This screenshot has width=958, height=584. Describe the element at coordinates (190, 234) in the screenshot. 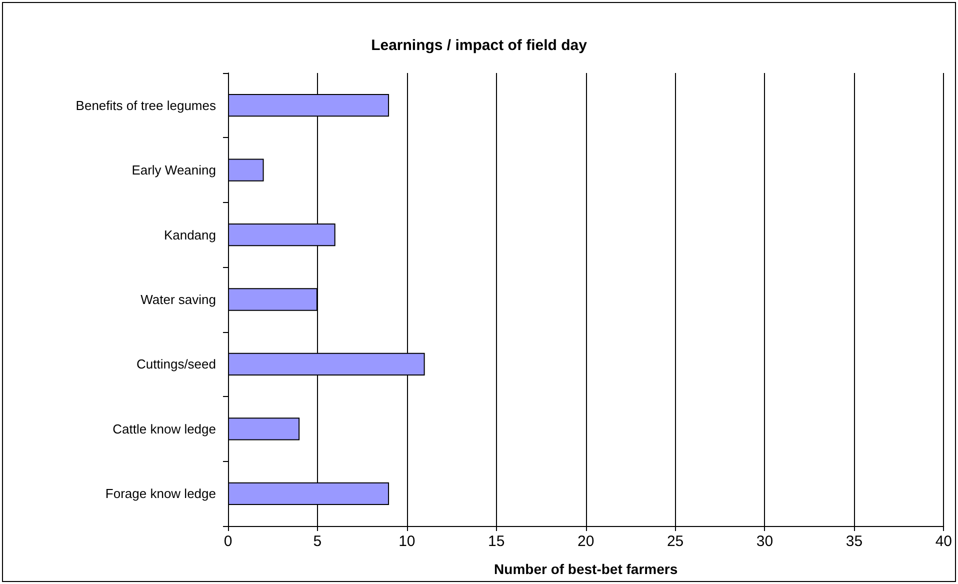

I see `y-tick-label: Kandang` at that location.